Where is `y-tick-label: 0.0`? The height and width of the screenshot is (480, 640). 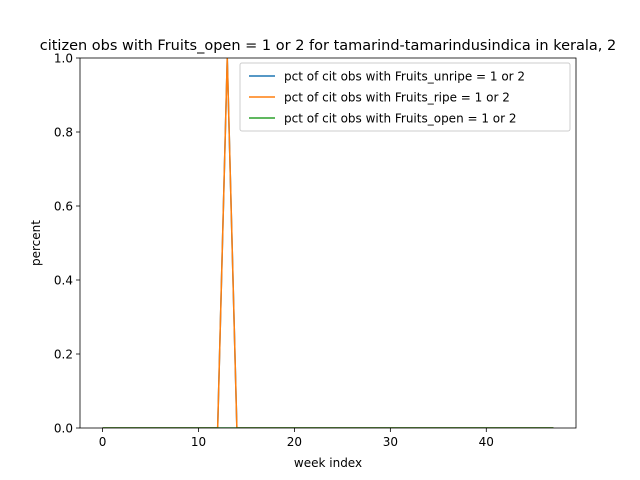 y-tick-label: 0.0 is located at coordinates (63, 429).